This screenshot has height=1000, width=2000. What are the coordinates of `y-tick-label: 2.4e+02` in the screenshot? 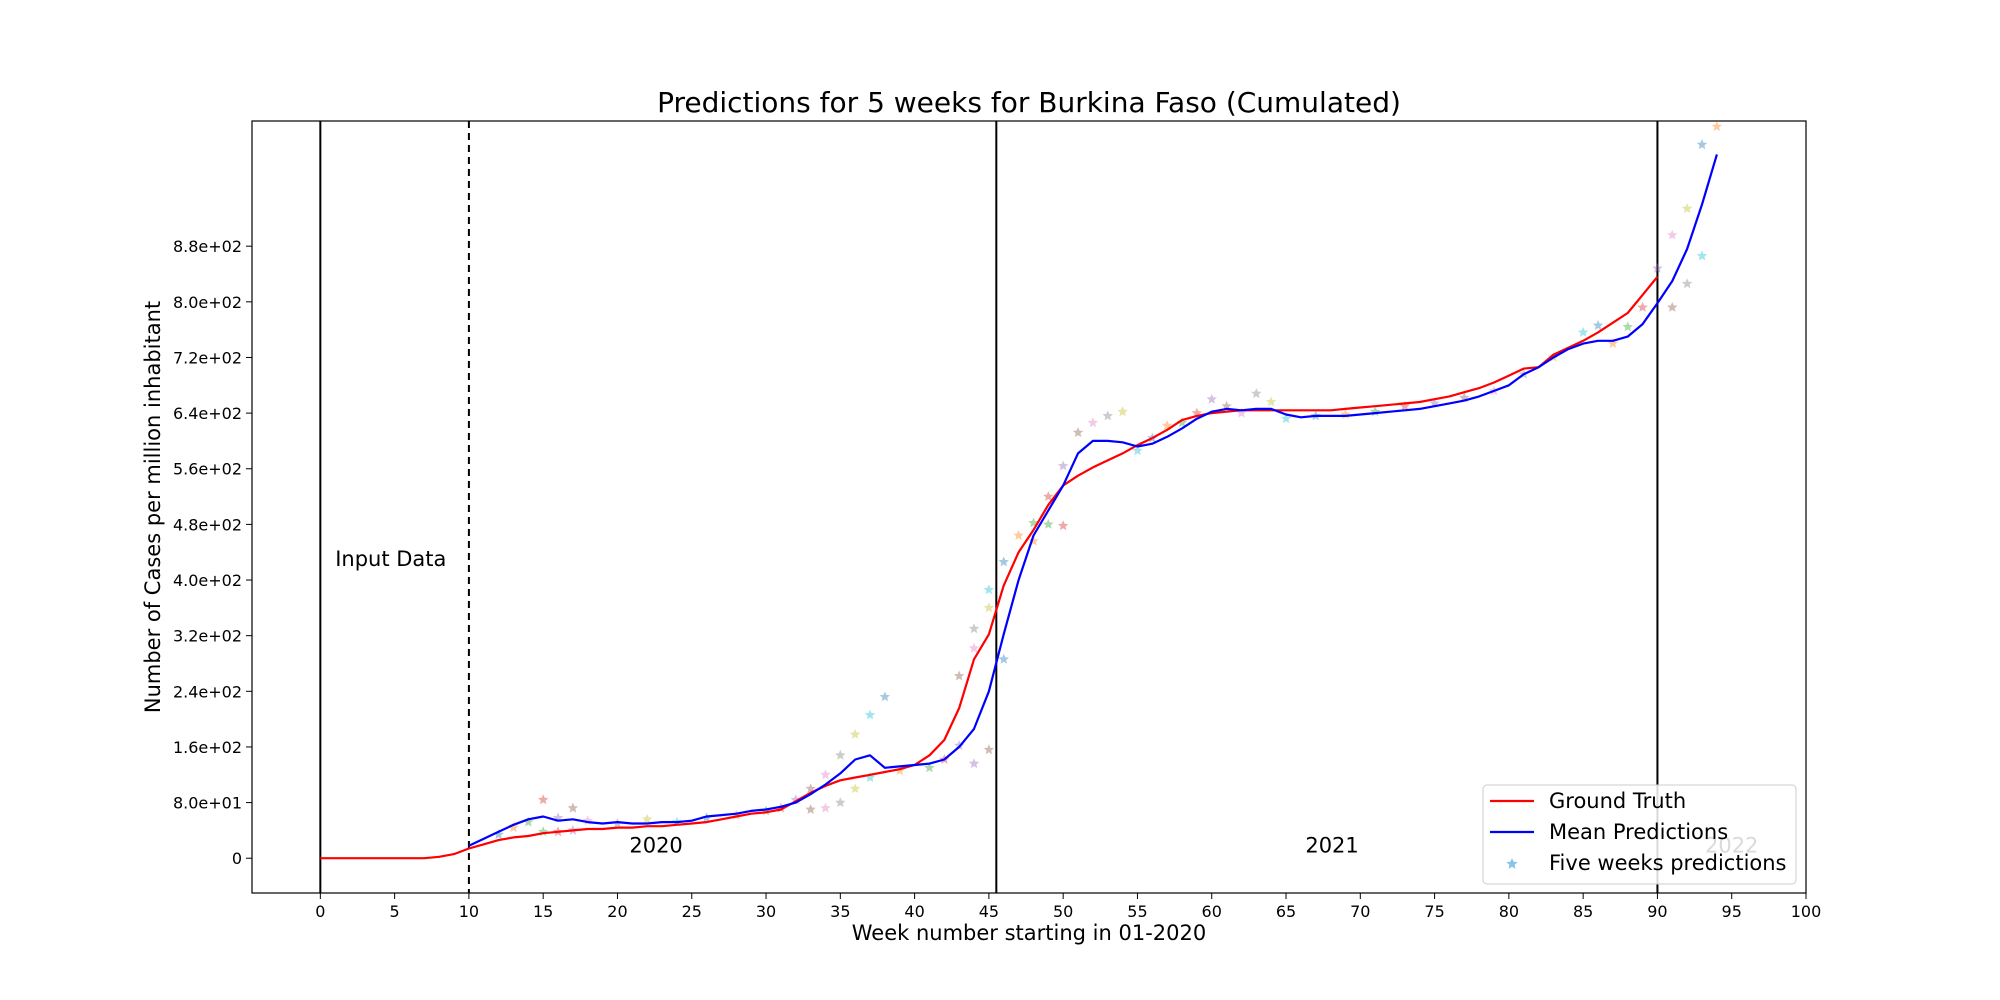 It's located at (207, 691).